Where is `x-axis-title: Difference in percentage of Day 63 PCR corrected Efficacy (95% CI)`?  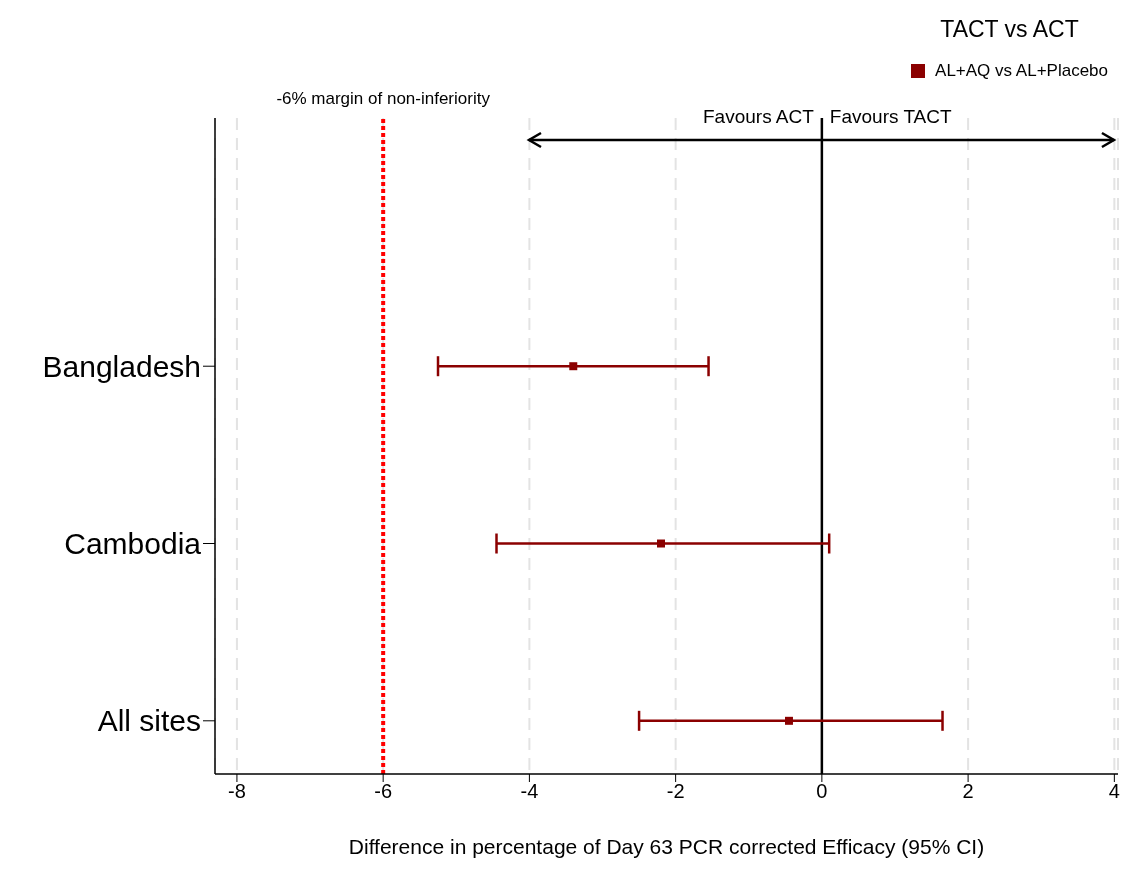 x-axis-title: Difference in percentage of Day 63 PCR corrected Efficacy (95% CI) is located at coordinates (666, 846).